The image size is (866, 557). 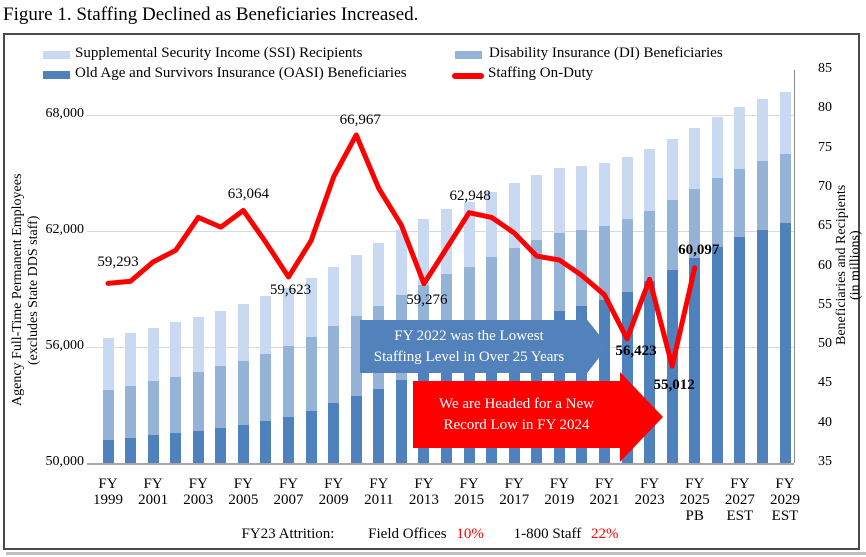 What do you see at coordinates (825, 68) in the screenshot?
I see `right-axis-tick: 85` at bounding box center [825, 68].